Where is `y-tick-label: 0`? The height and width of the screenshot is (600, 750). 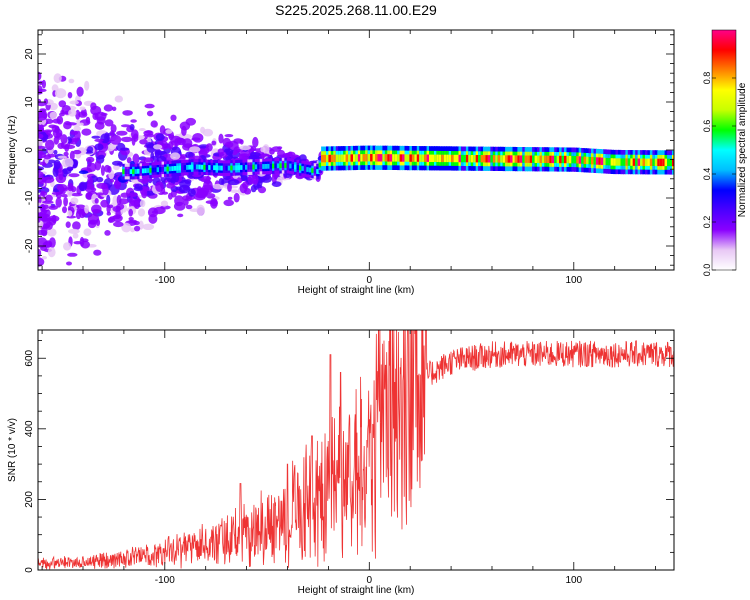 y-tick-label: 0 is located at coordinates (29, 150).